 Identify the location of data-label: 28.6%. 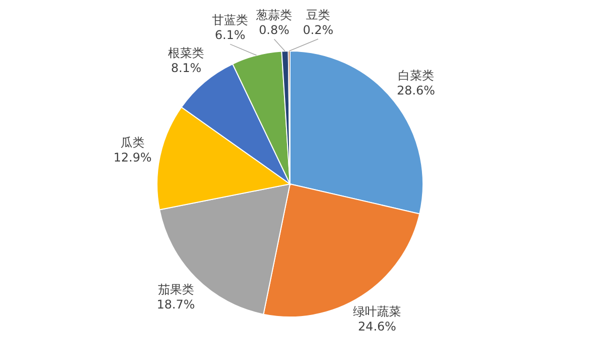
(416, 91).